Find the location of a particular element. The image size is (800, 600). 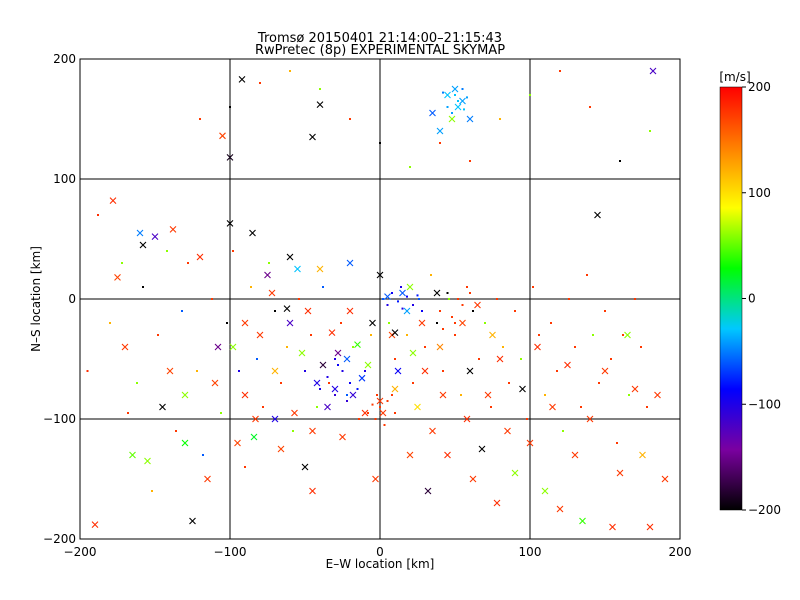

chart-title: Tromsø 20150401 21:14:00–21:15:43 is located at coordinates (379, 38).